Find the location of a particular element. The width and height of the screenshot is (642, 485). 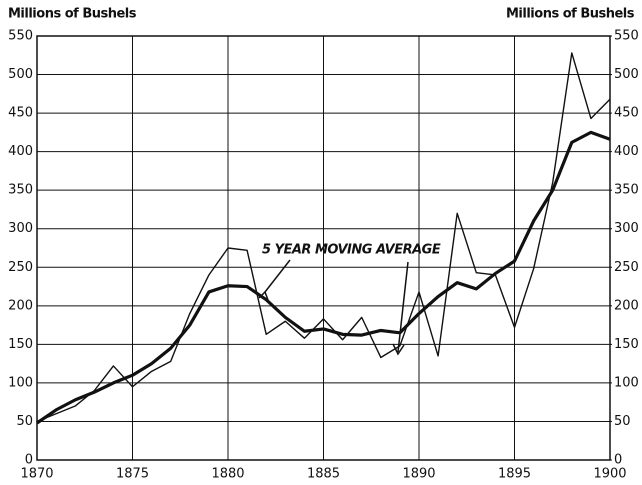

x-tick-label: 1900 is located at coordinates (609, 474).